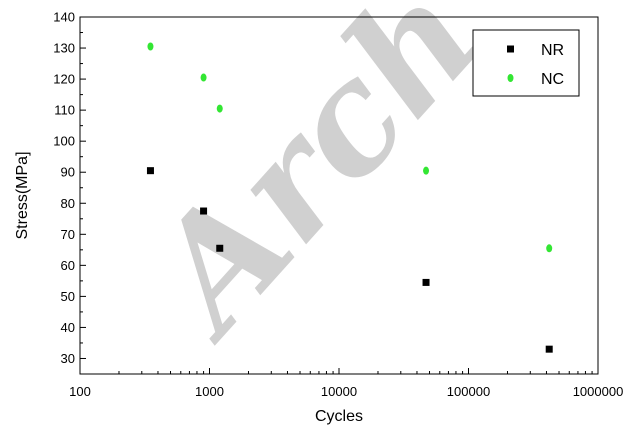 The width and height of the screenshot is (623, 431). I want to click on x-axis-ticks: 100 1000 10000 100000 1000000, so click(346, 383).